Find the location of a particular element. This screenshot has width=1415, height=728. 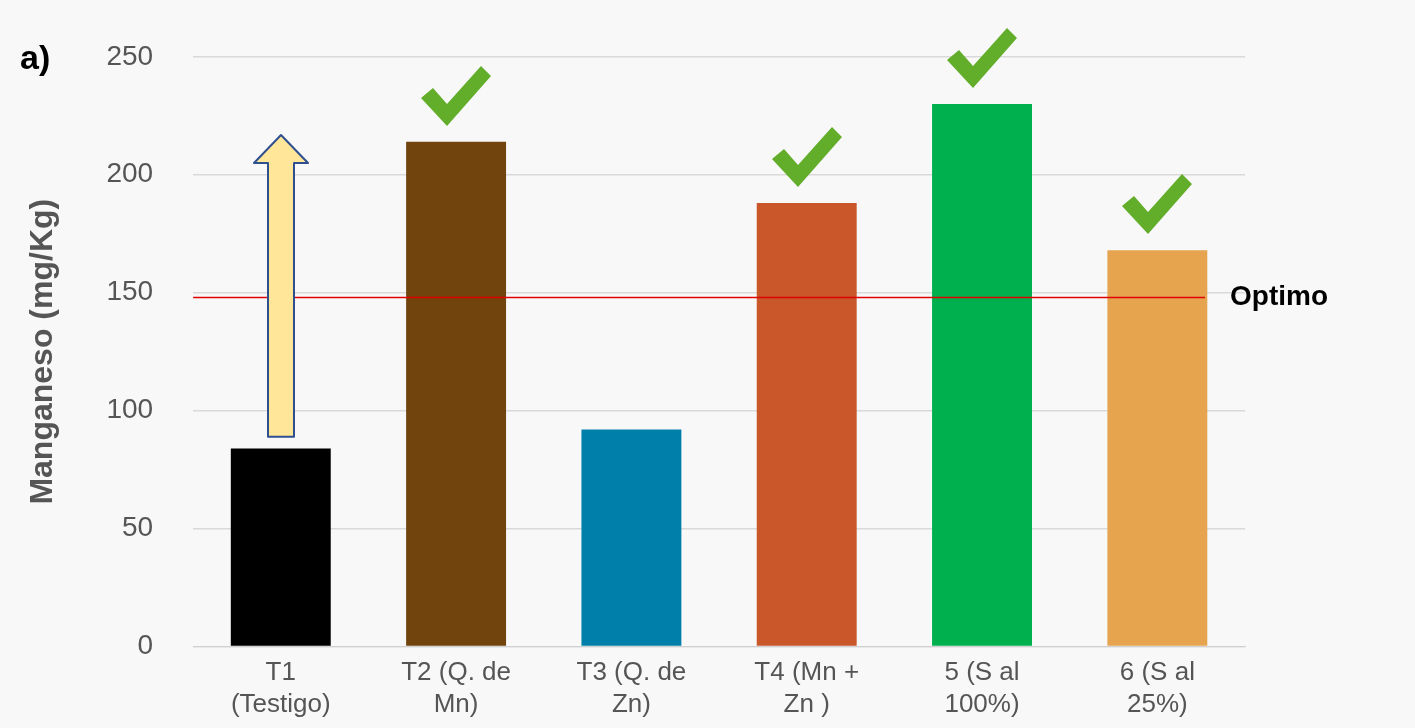

text: a) is located at coordinates (35, 57).